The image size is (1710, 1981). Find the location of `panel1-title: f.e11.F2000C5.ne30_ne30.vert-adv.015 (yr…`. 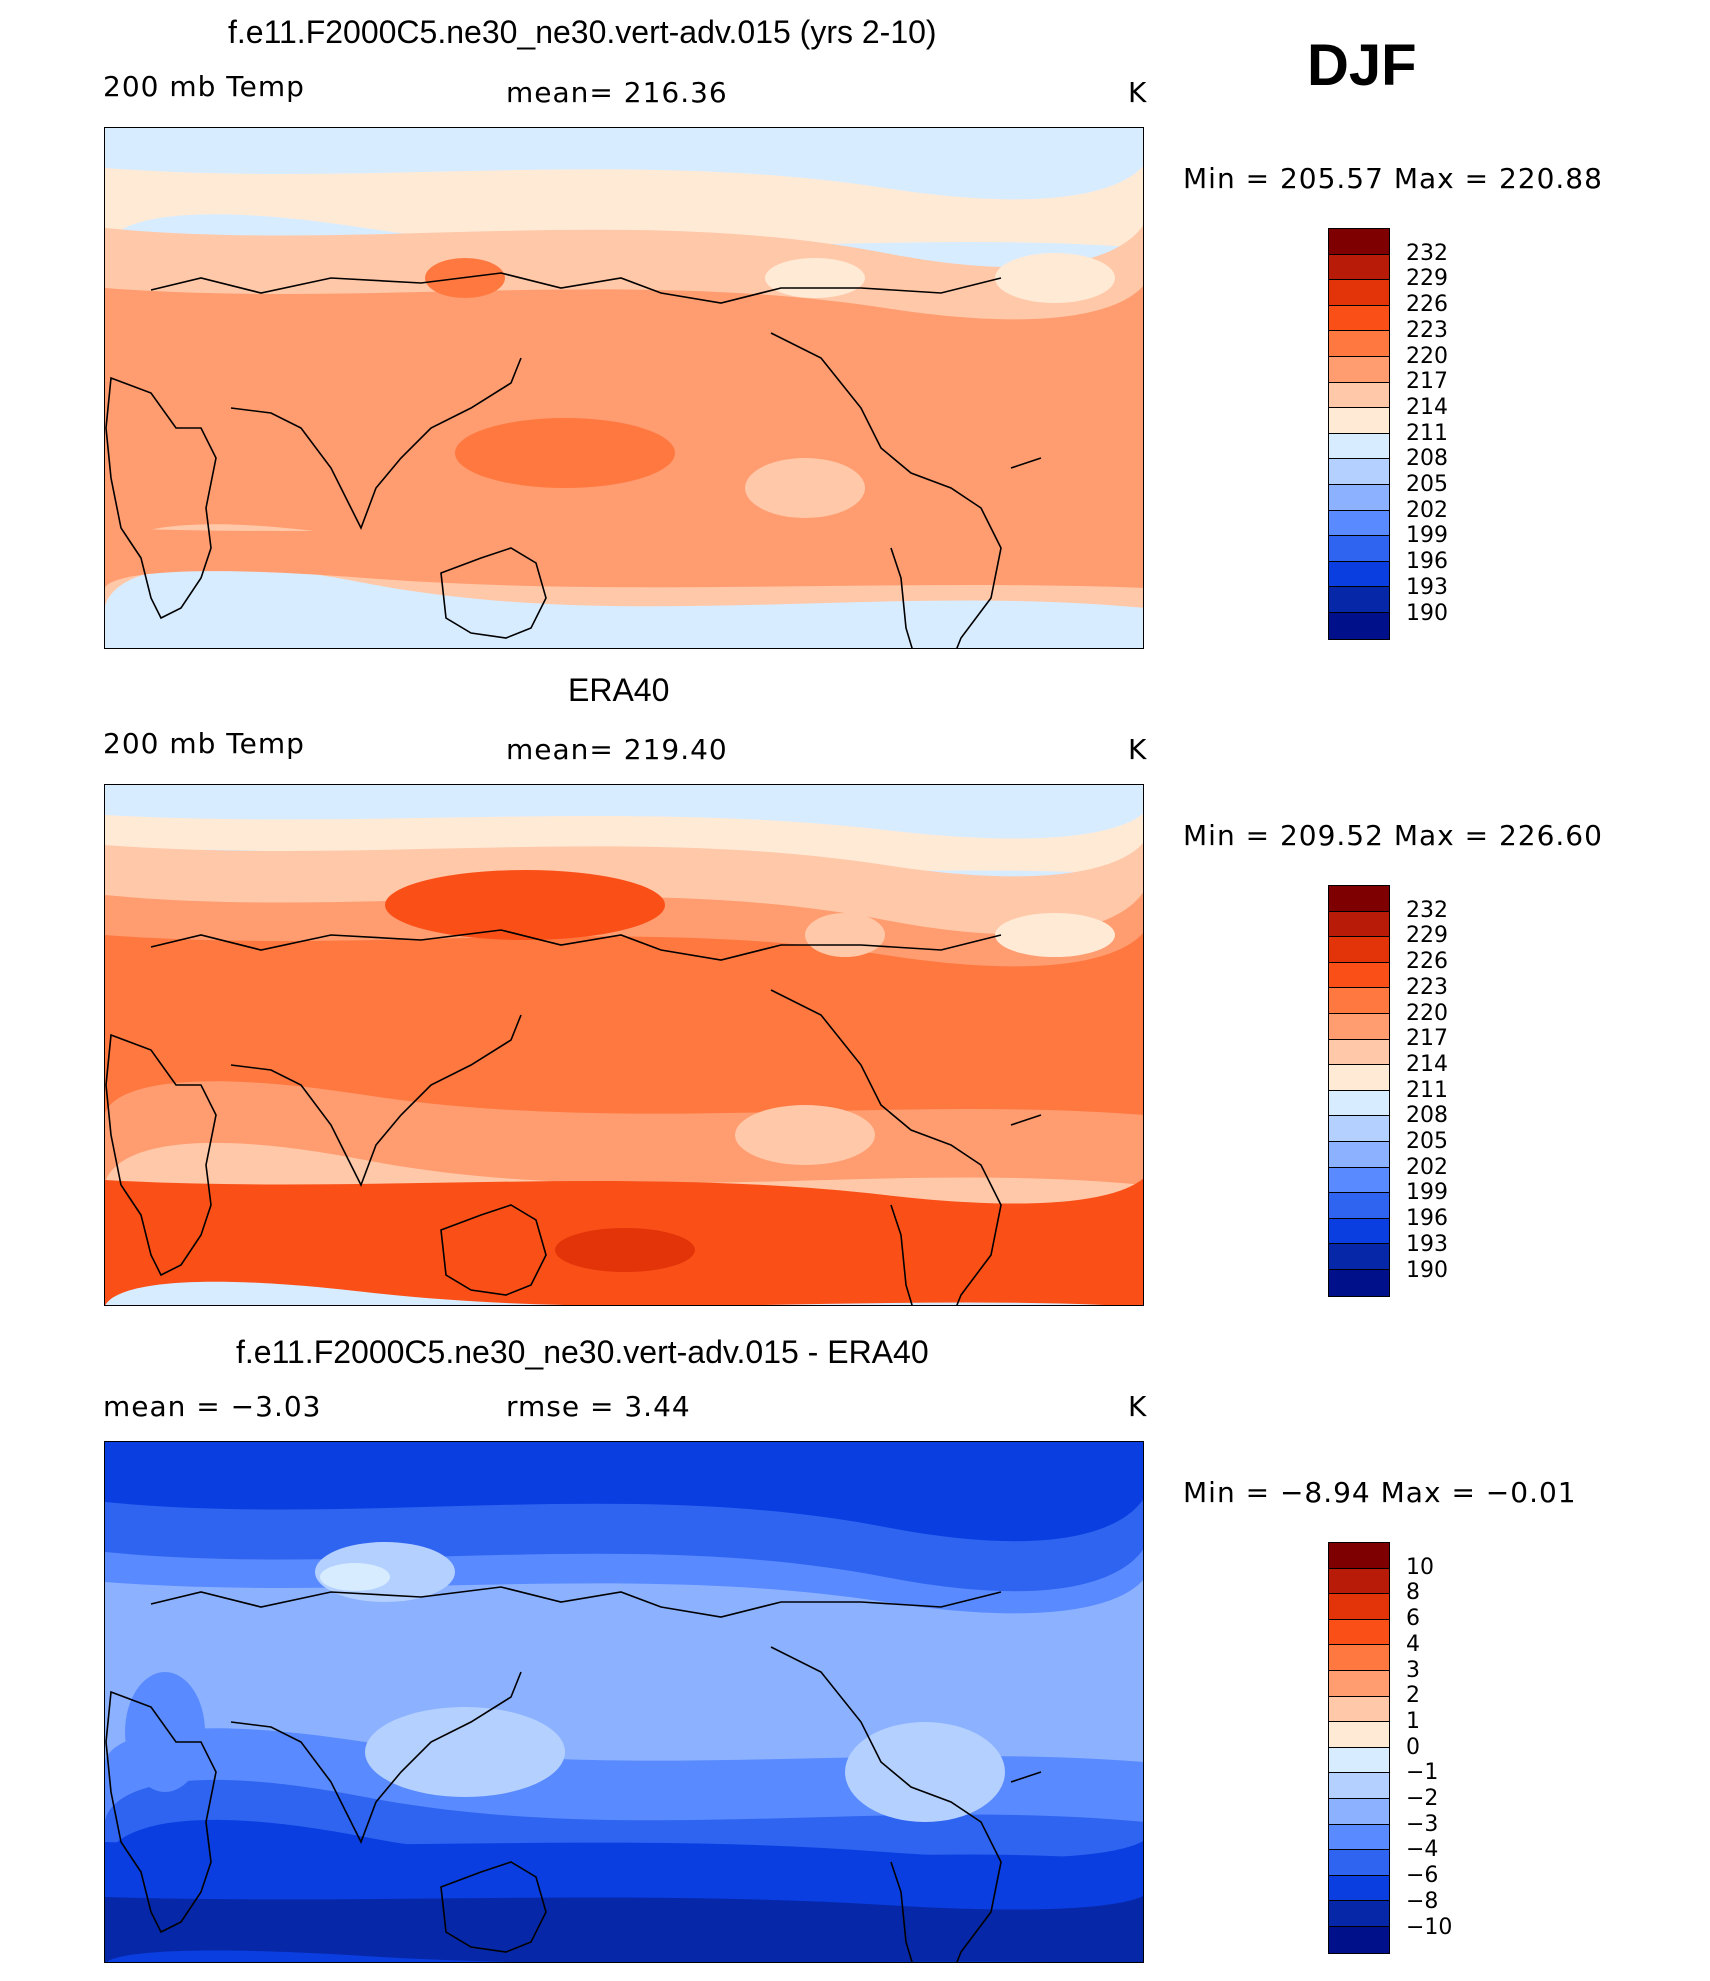

panel1-title: f.e11.F2000C5.ne30_ne30.vert-adv.015 (yr… is located at coordinates (582, 32).